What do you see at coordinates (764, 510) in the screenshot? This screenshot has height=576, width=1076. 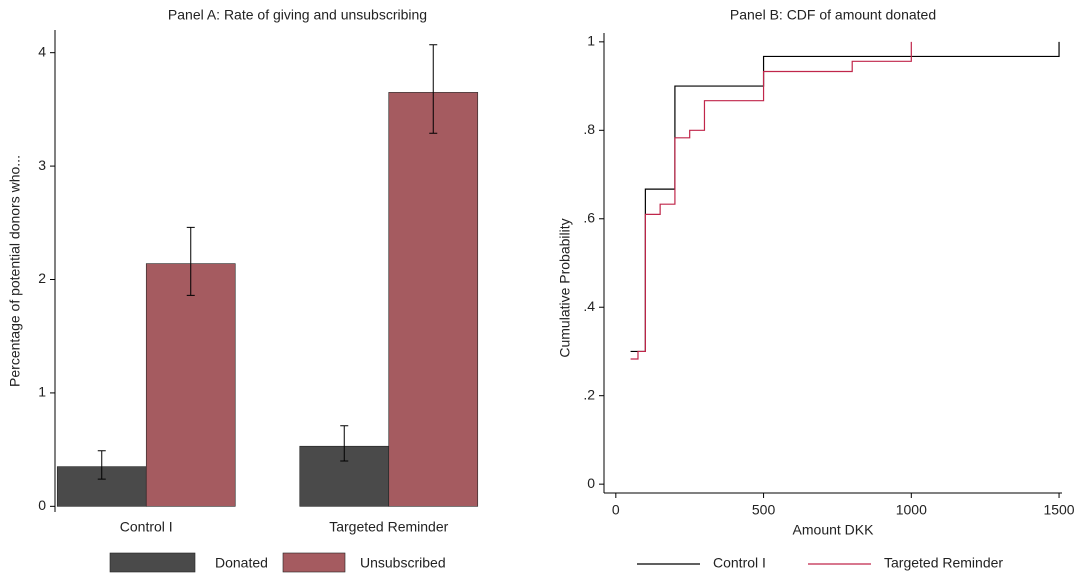 I see `x-tick-label: 500` at bounding box center [764, 510].